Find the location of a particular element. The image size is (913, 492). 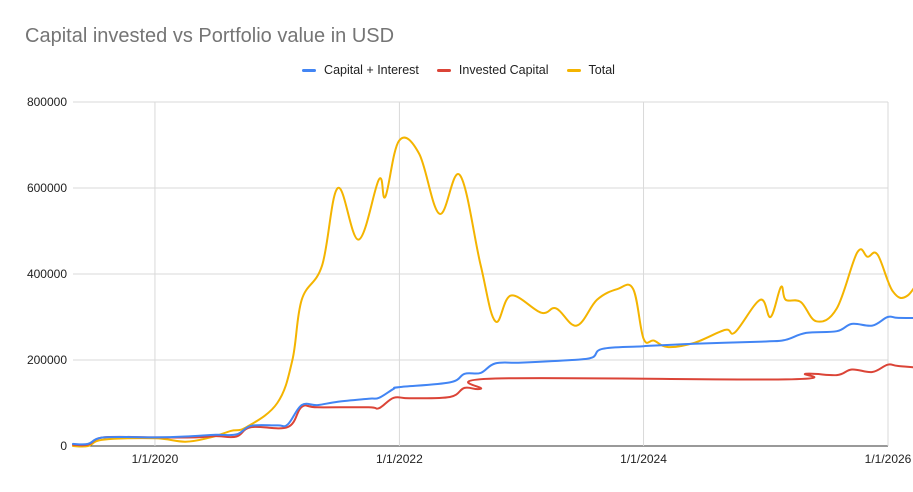

legend-label-total: Total is located at coordinates (601, 70).